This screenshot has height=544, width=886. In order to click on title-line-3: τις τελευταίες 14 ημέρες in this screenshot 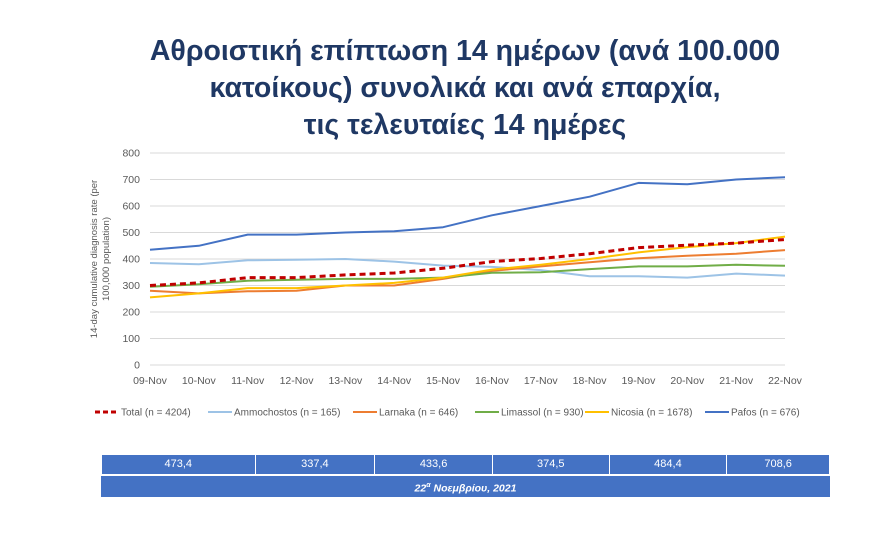, I will do `click(465, 125)`.